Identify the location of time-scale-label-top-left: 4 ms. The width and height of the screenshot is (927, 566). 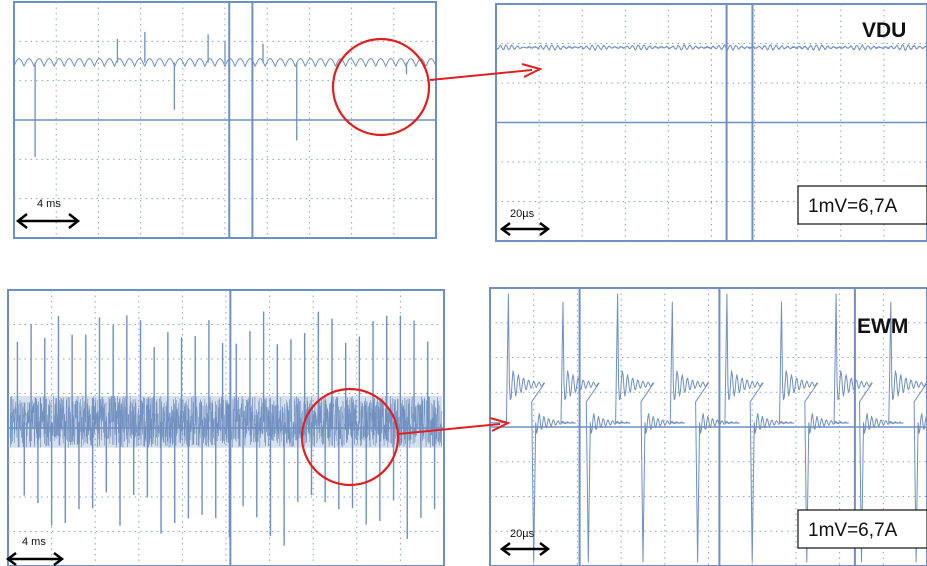
(49, 204).